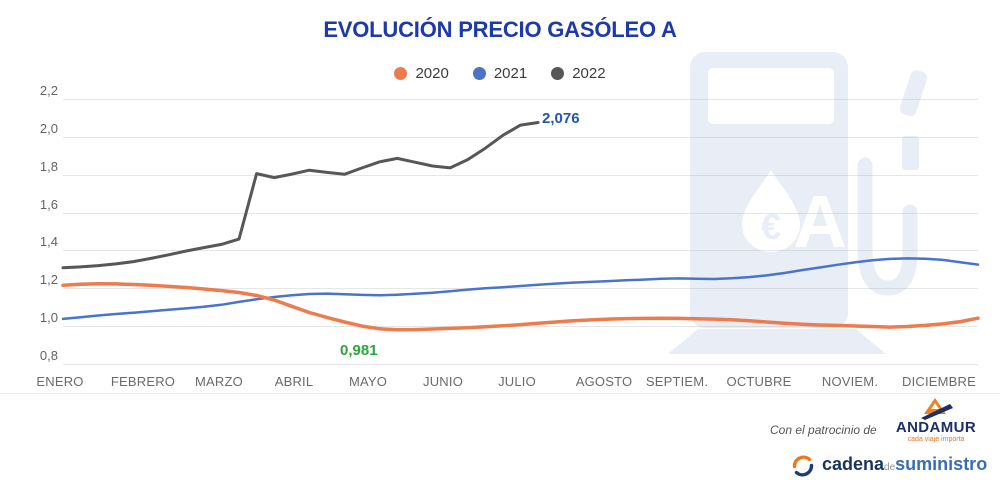 The height and width of the screenshot is (500, 1000). I want to click on legend-dot-2021-icon, so click(479, 73).